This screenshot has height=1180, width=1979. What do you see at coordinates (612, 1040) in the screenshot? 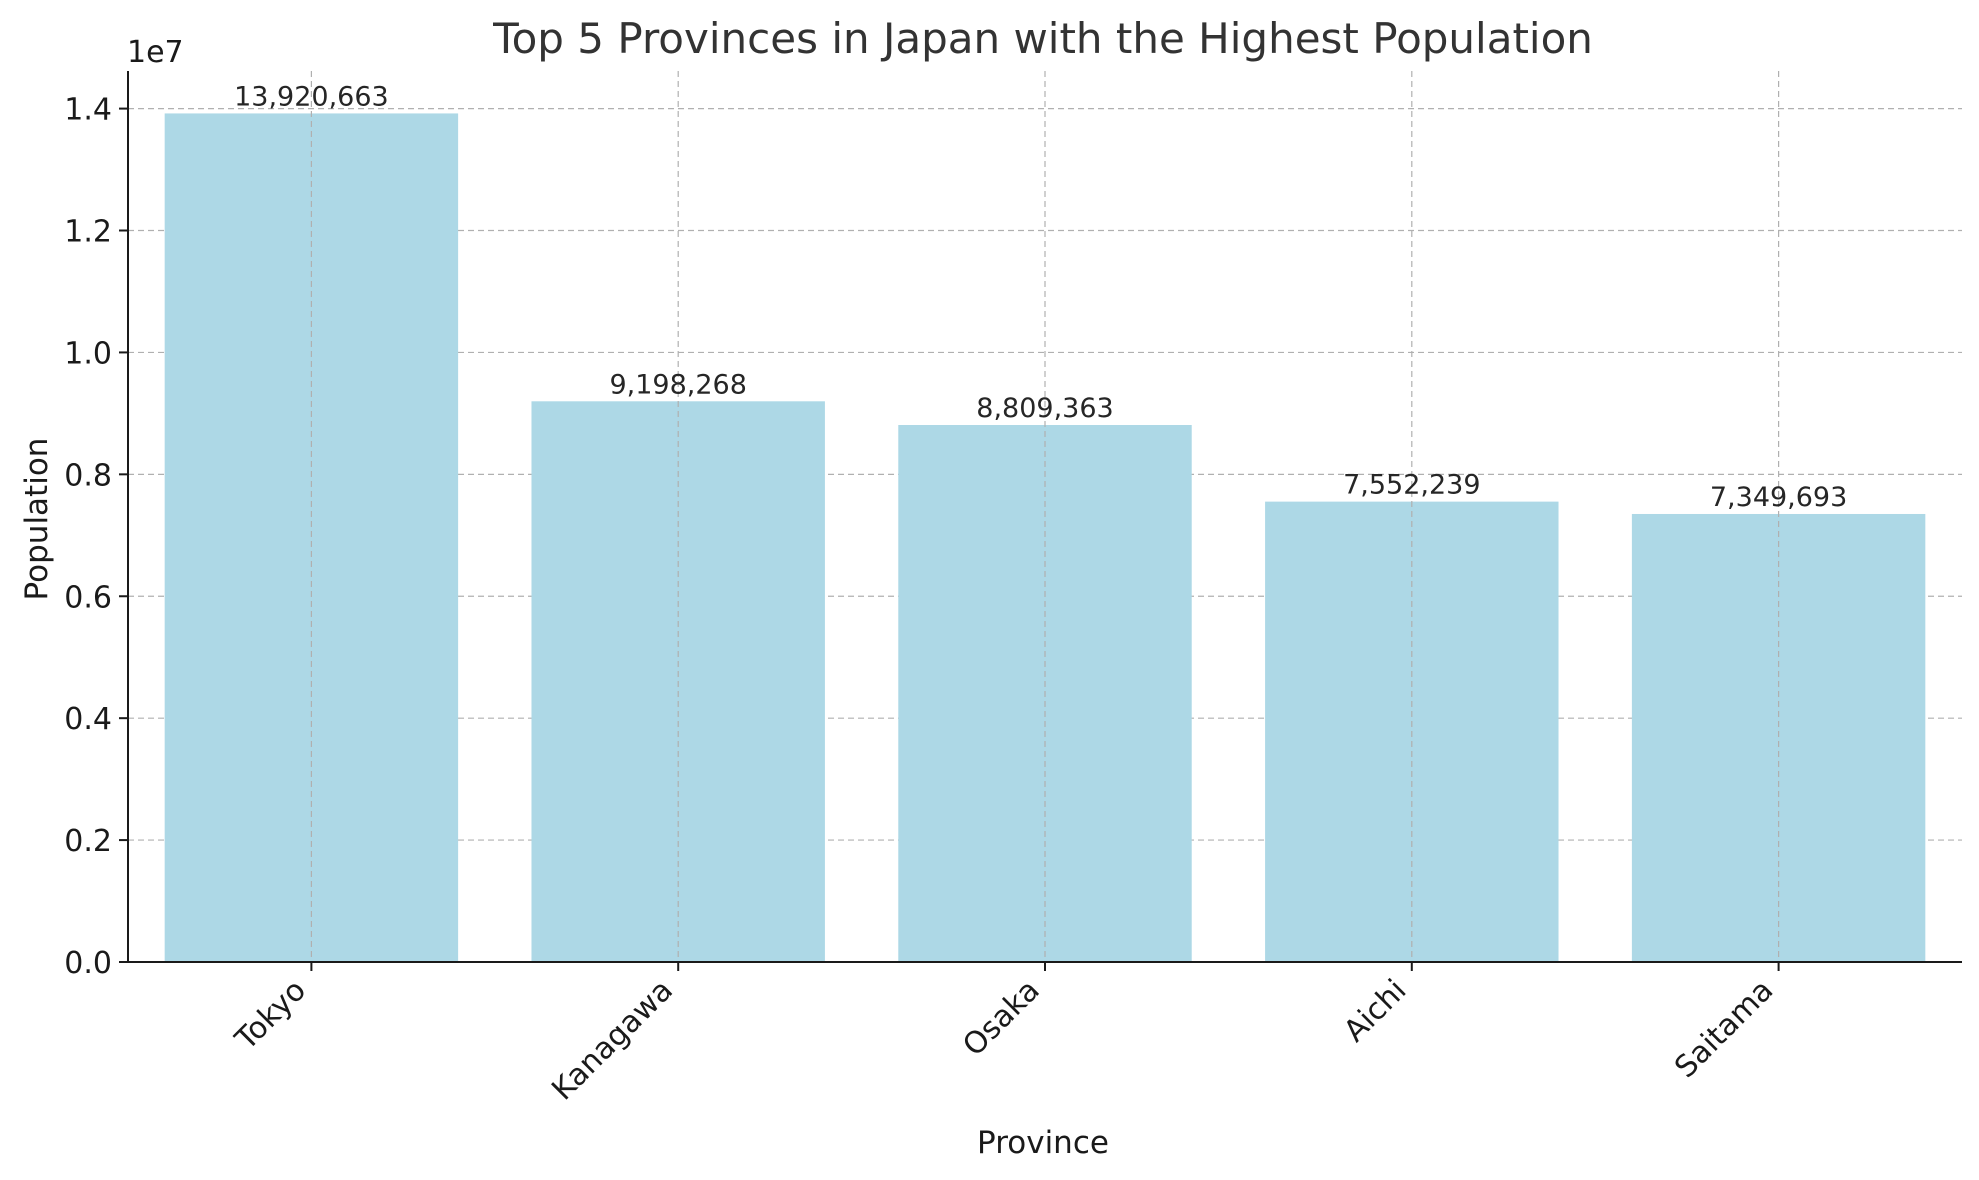
I see `x-tick-label: Kanagawa` at bounding box center [612, 1040].